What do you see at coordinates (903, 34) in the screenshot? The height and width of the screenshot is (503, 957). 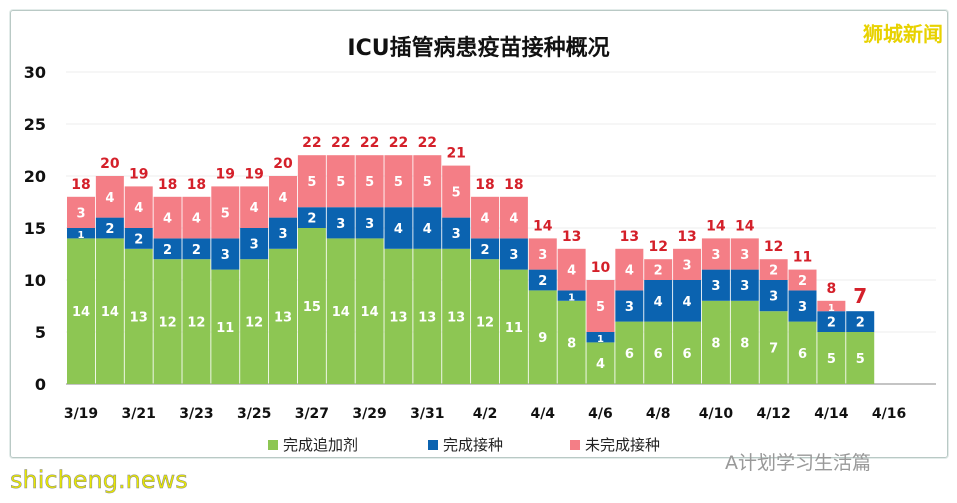 I see `brand-logo: 狮城新闻` at bounding box center [903, 34].